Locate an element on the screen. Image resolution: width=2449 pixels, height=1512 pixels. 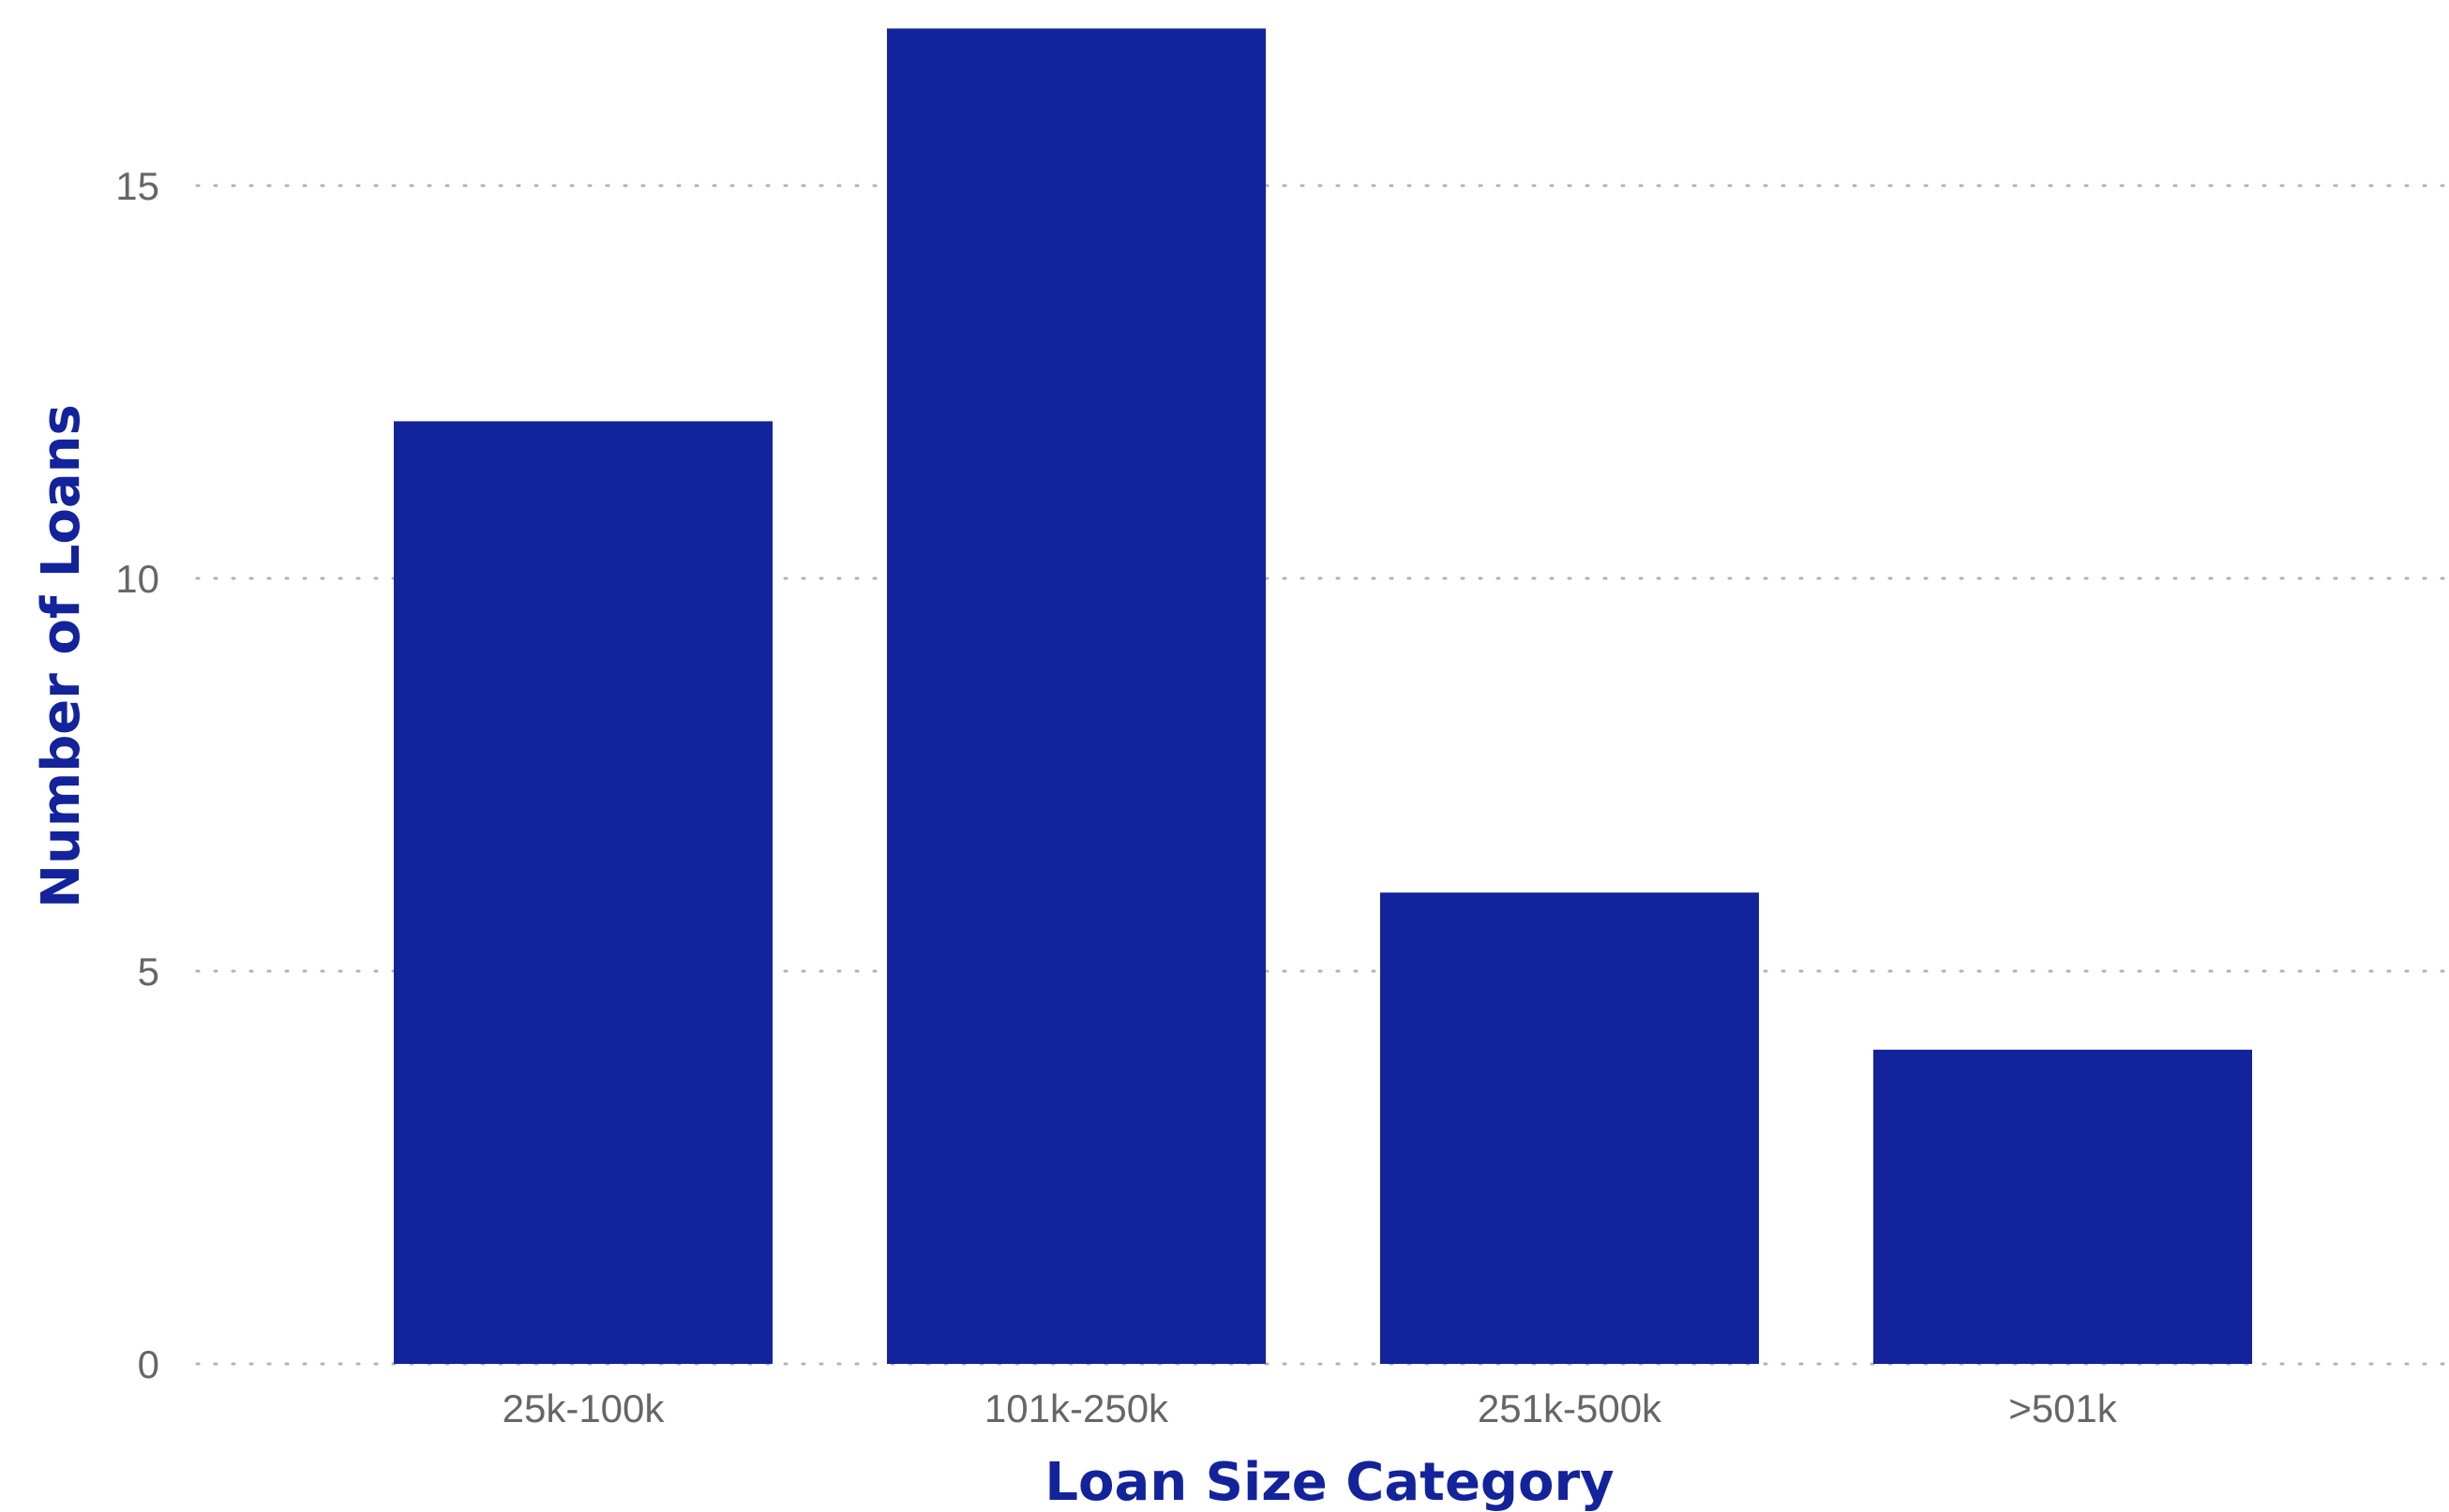
y-tick-label: 10 is located at coordinates (137, 579).